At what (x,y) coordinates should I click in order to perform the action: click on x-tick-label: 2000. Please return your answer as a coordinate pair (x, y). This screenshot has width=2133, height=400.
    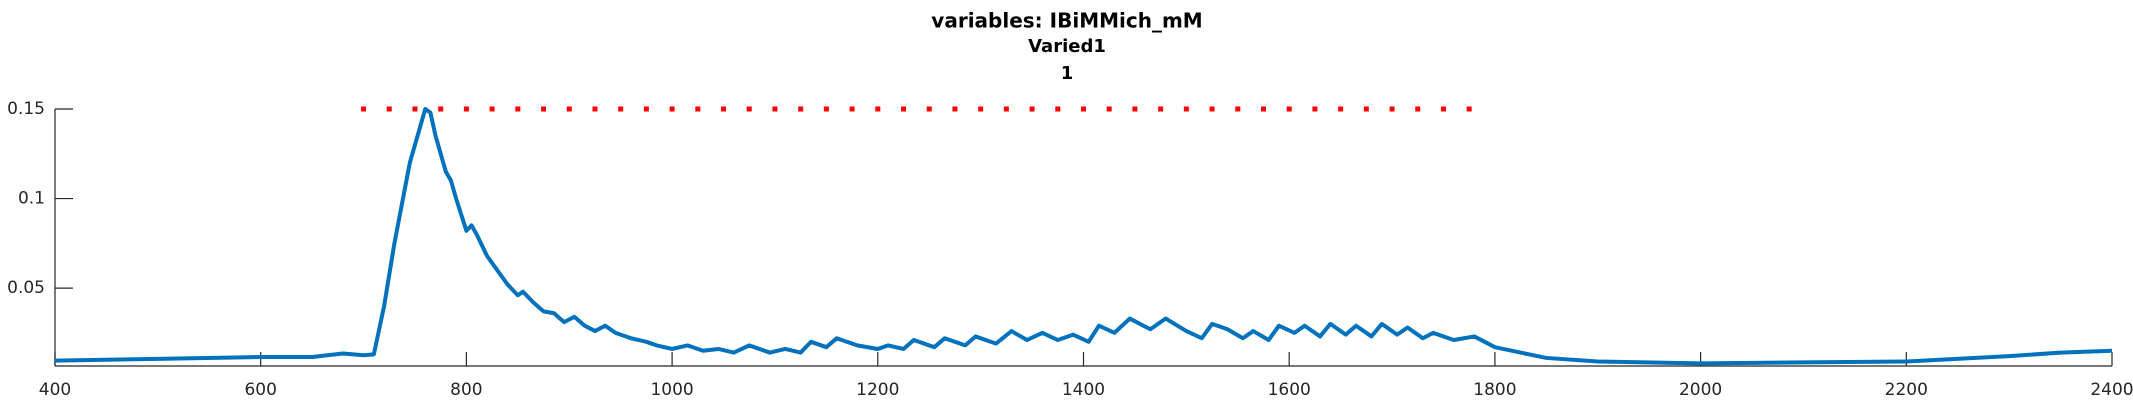
    Looking at the image, I should click on (1700, 390).